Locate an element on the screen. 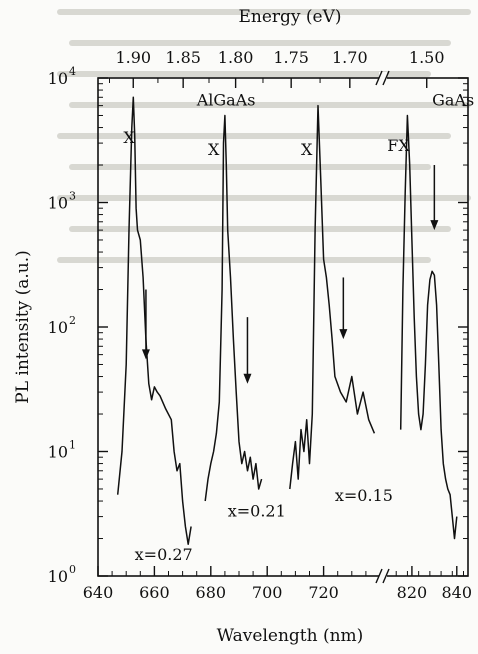 This screenshot has width=478, height=654. y-tick-exponent: 2 is located at coordinates (72, 320).